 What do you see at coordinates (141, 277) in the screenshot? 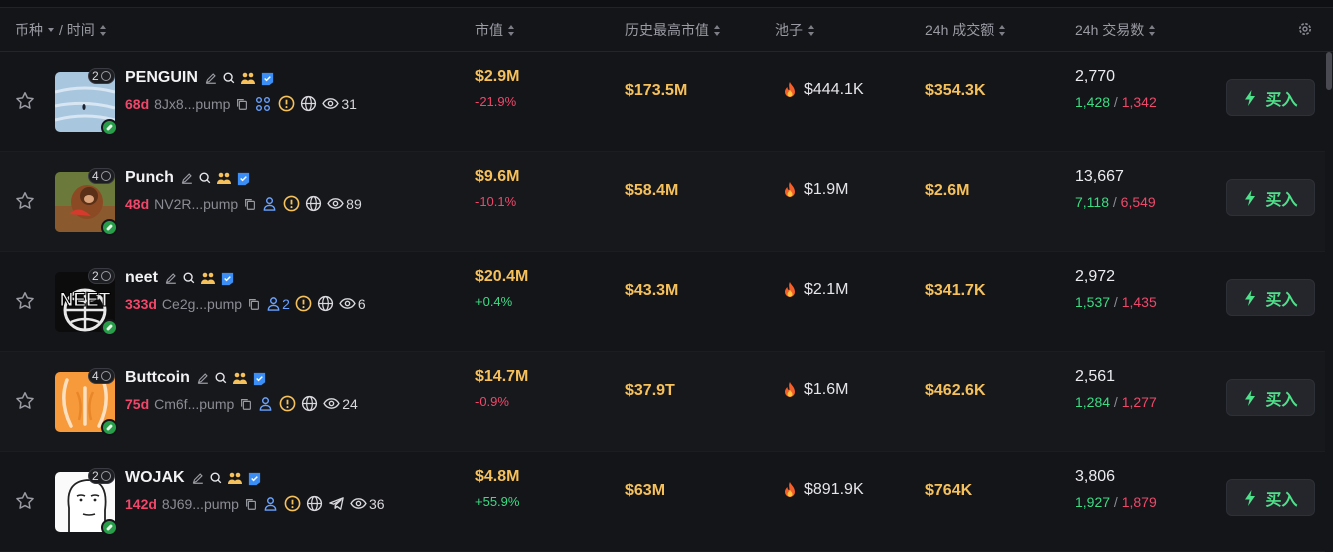
I see `token-name: neet` at bounding box center [141, 277].